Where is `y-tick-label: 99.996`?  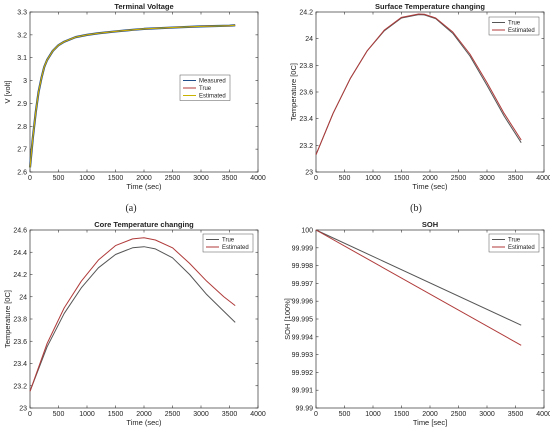
y-tick-label: 99.996 is located at coordinates (303, 302).